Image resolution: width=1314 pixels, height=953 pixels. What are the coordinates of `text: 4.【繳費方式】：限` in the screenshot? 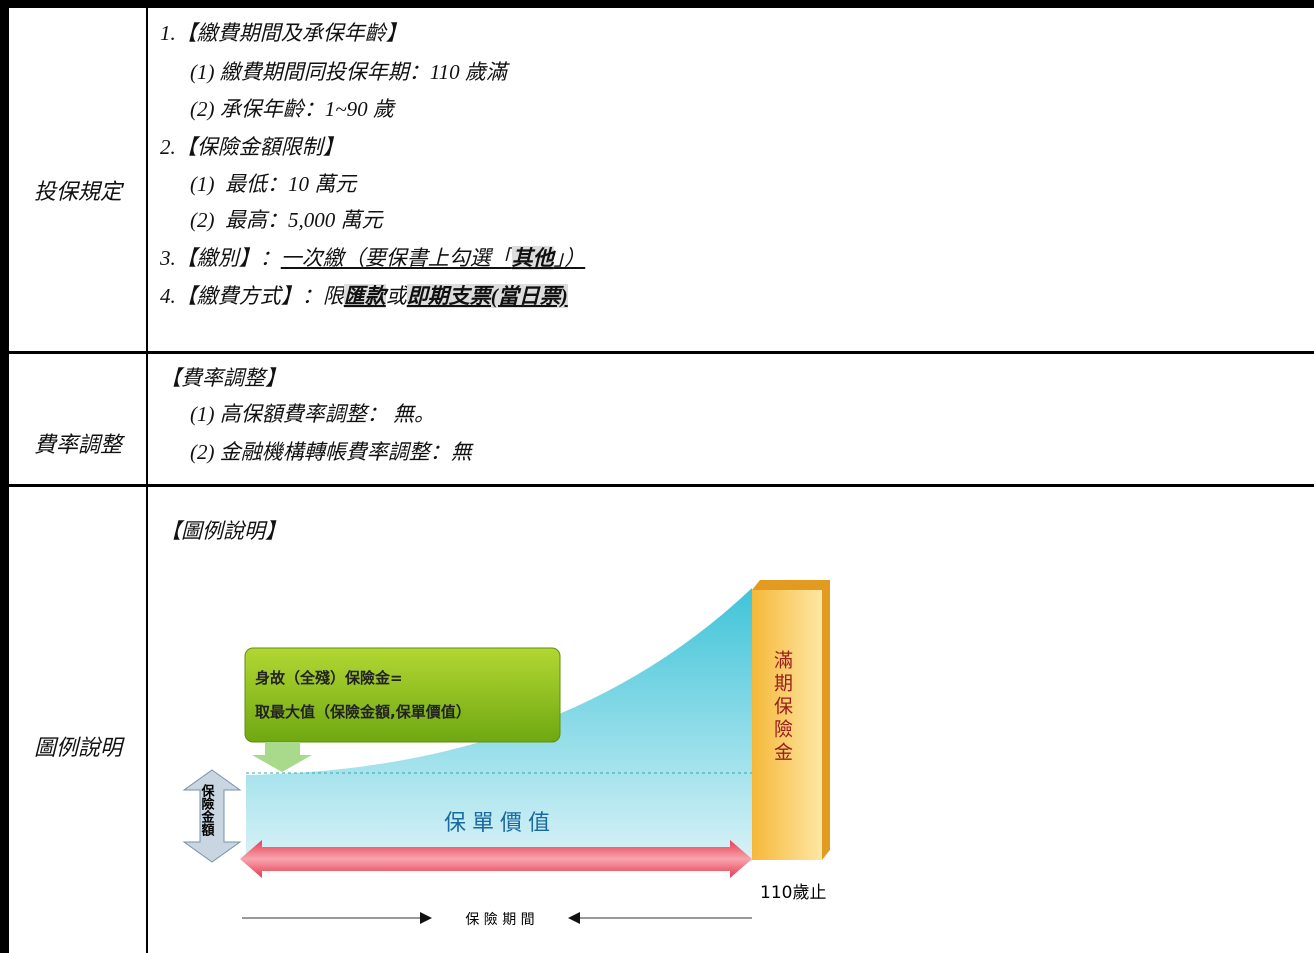 It's located at (252, 296).